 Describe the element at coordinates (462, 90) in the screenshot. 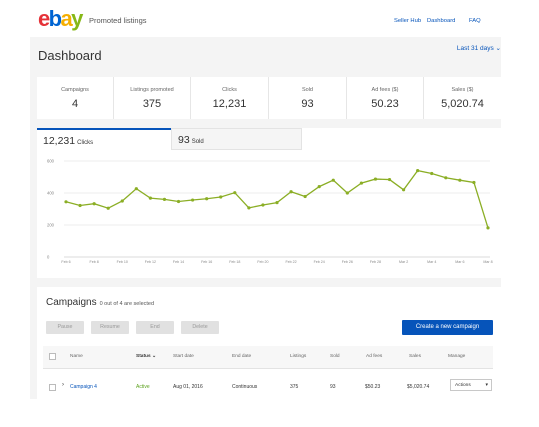

I see `stat-label: Sales ($)` at that location.